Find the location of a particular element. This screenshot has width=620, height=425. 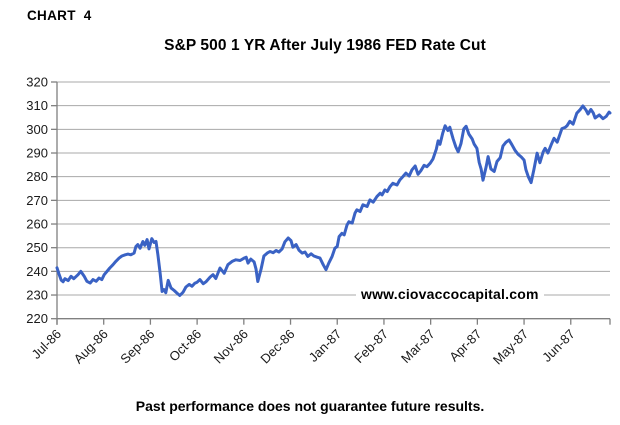

y-tick-label: 240 is located at coordinates (37, 271).